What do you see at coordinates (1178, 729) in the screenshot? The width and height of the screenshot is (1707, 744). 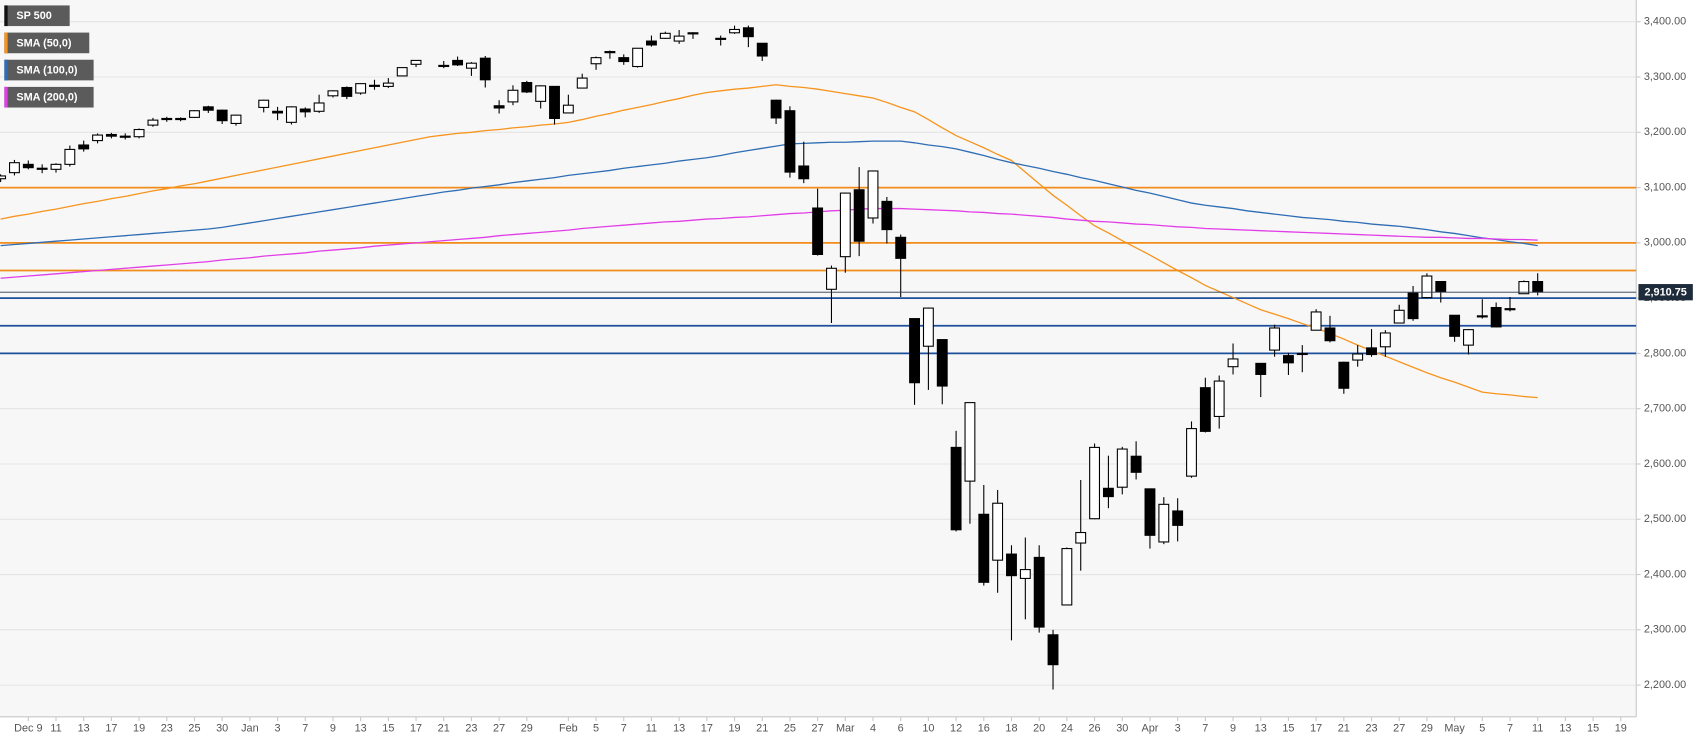 I see `x-tick-label: 3` at bounding box center [1178, 729].